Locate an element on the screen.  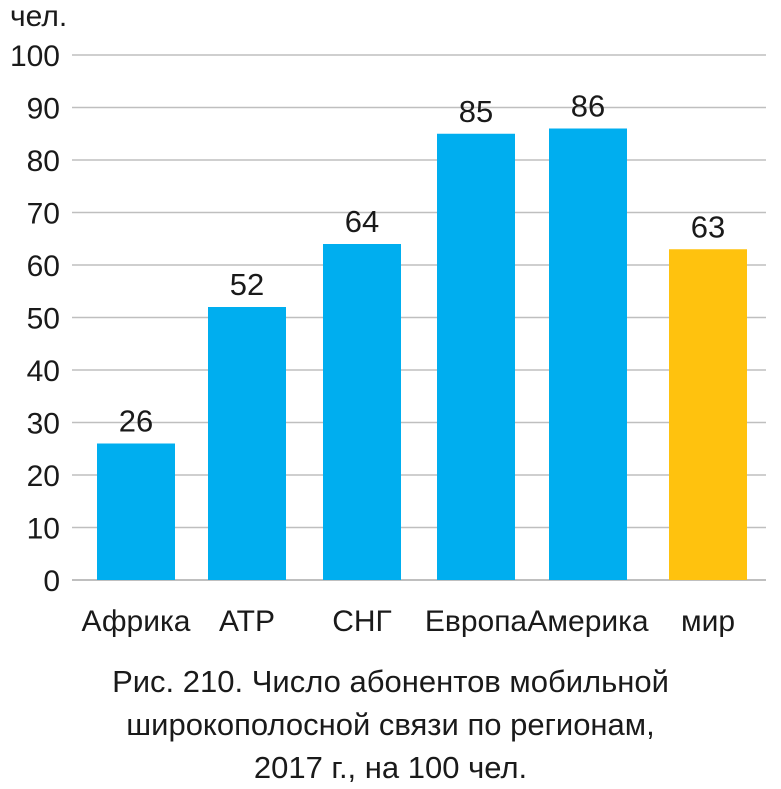
y-tick-label: 40 is located at coordinates (43, 371).